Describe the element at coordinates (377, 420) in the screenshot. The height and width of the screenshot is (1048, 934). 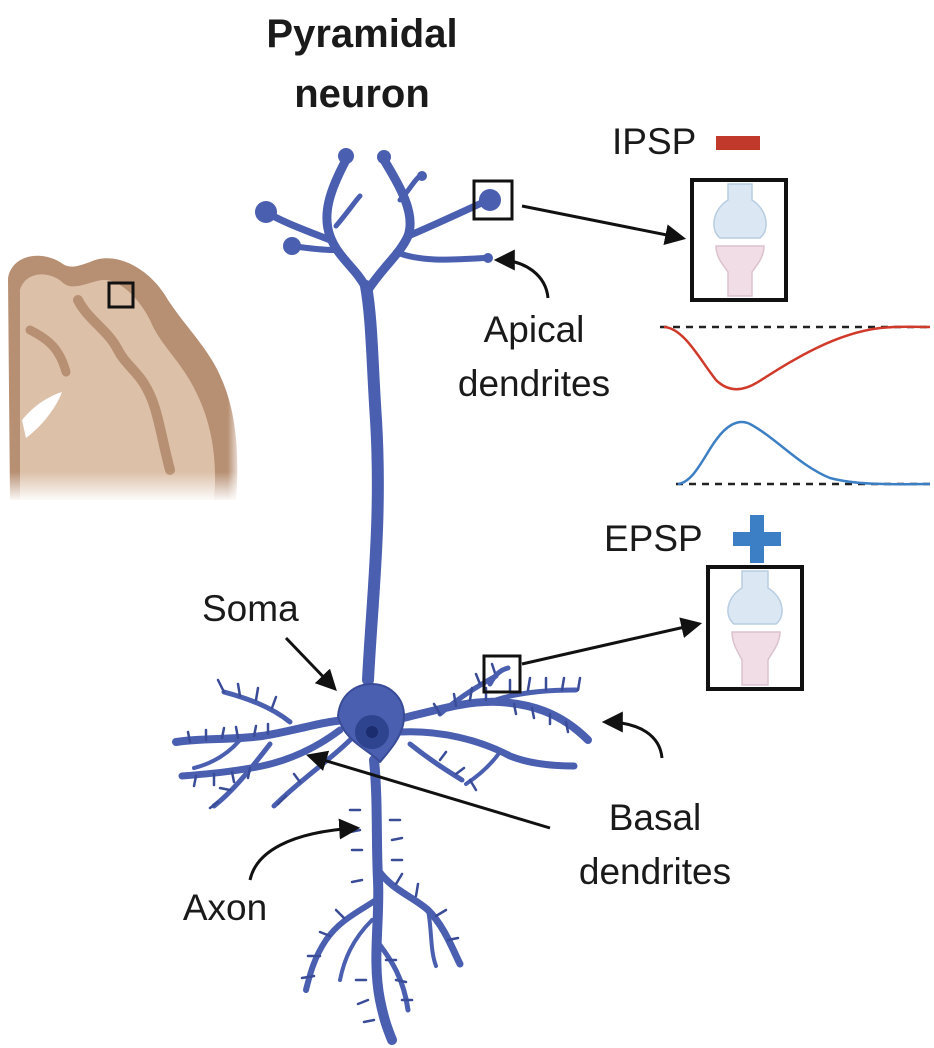
I see `apical-dendrite-tree` at that location.